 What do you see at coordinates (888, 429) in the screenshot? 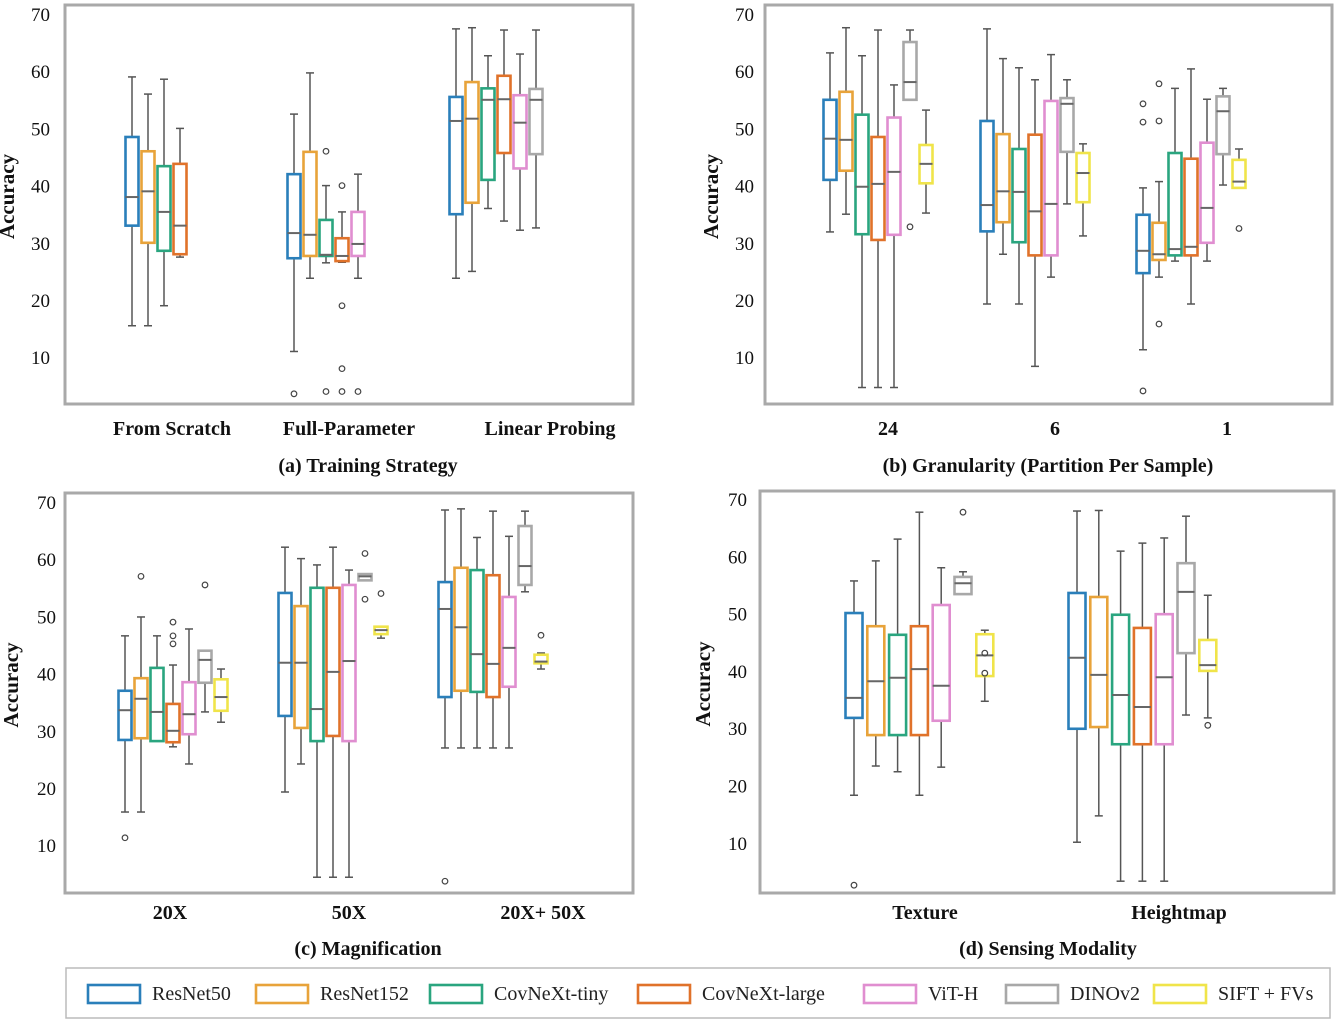
I see `x-tick-label: 24` at bounding box center [888, 429].